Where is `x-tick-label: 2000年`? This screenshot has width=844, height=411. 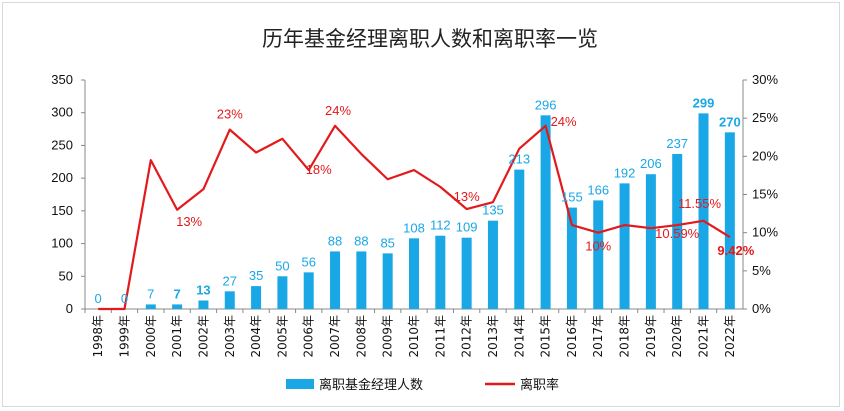
x-tick-label: 2000年 is located at coordinates (151, 336).